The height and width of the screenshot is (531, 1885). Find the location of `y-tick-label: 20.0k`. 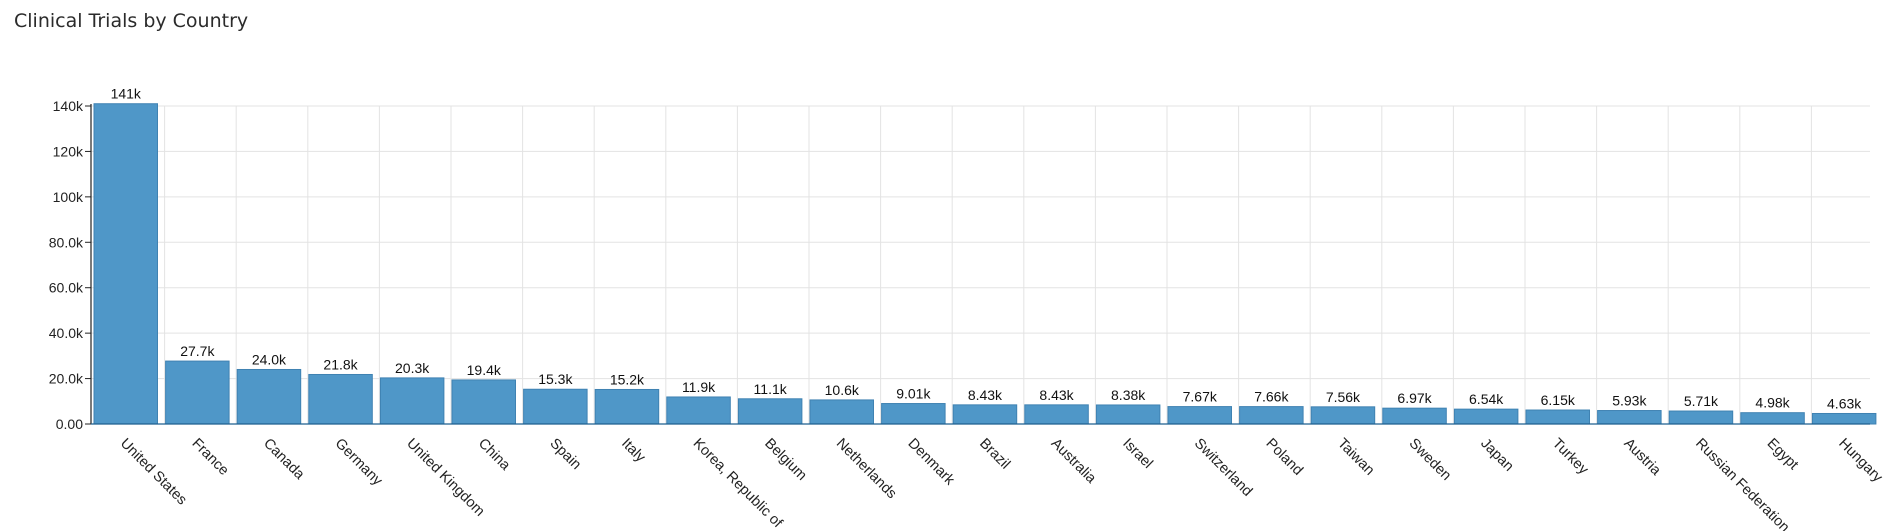

y-tick-label: 20.0k is located at coordinates (66, 379).